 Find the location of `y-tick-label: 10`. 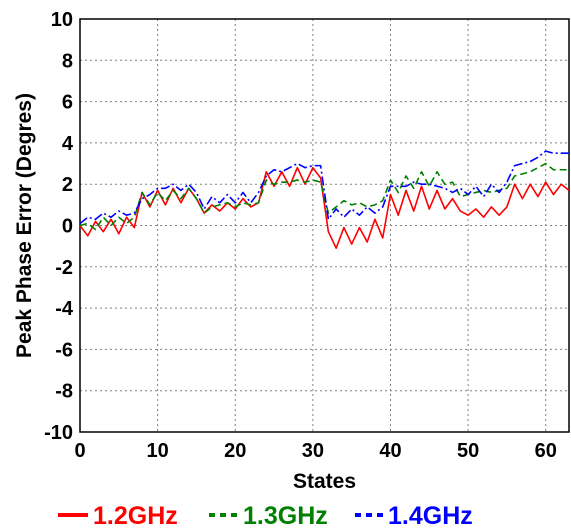

y-tick-label: 10 is located at coordinates (62, 20).